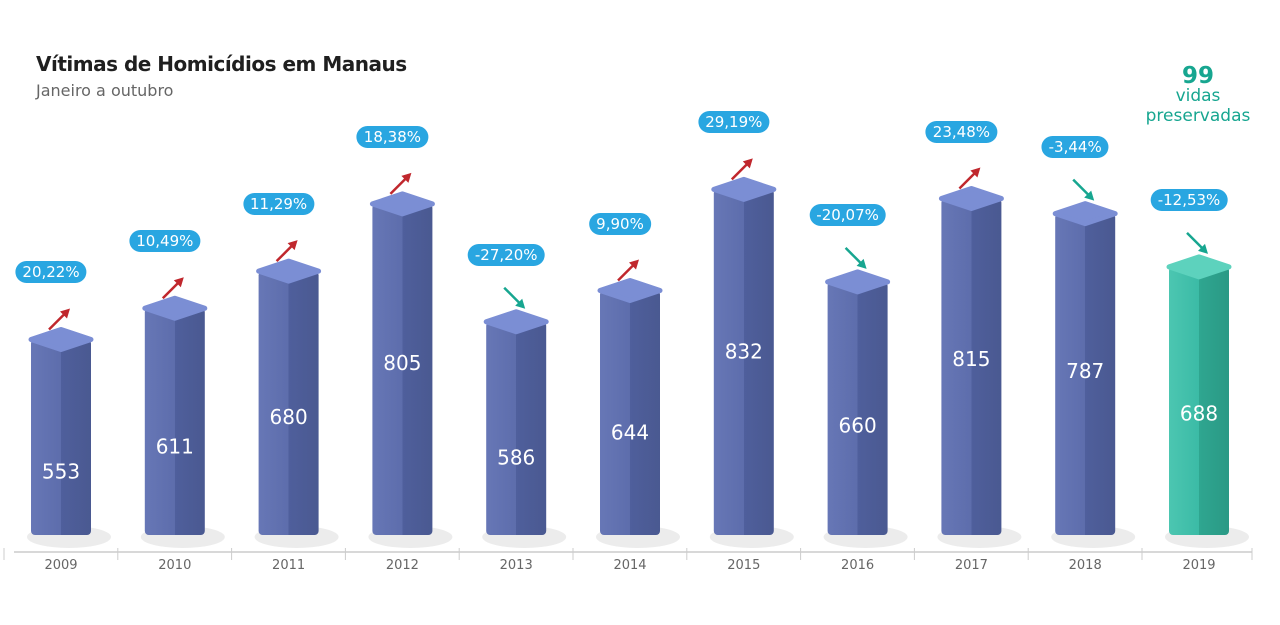 The height and width of the screenshot is (625, 1280). I want to click on bar-top-2010, so click(175, 308).